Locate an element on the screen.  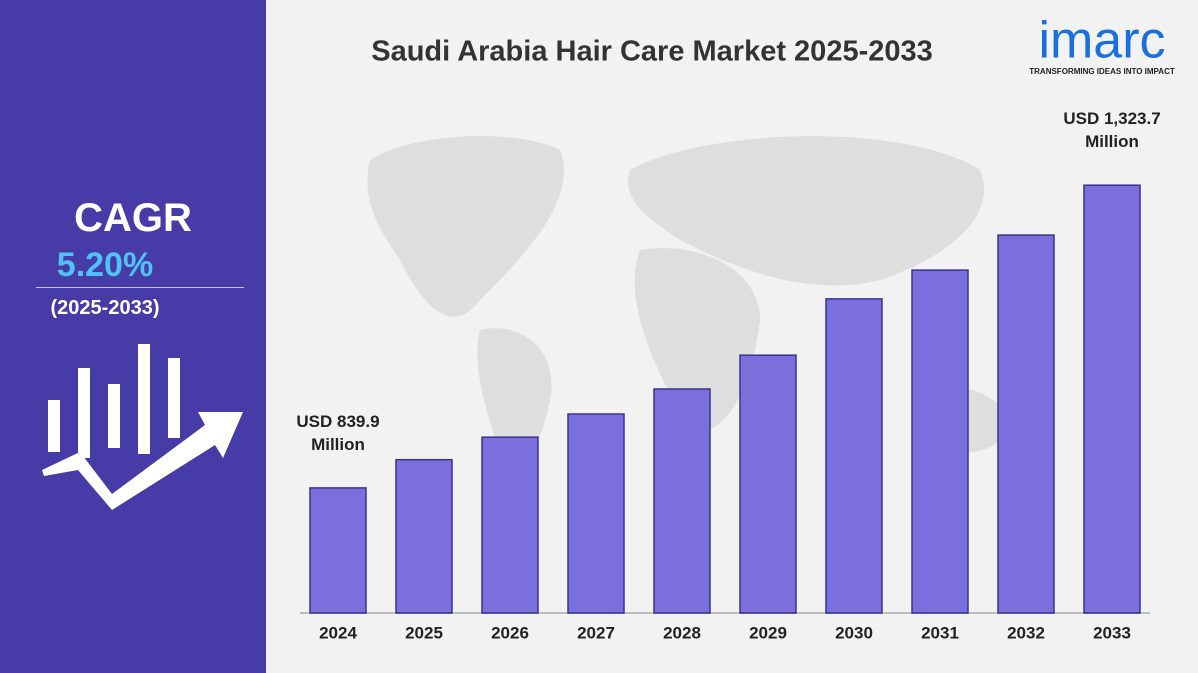
divider is located at coordinates (140, 287).